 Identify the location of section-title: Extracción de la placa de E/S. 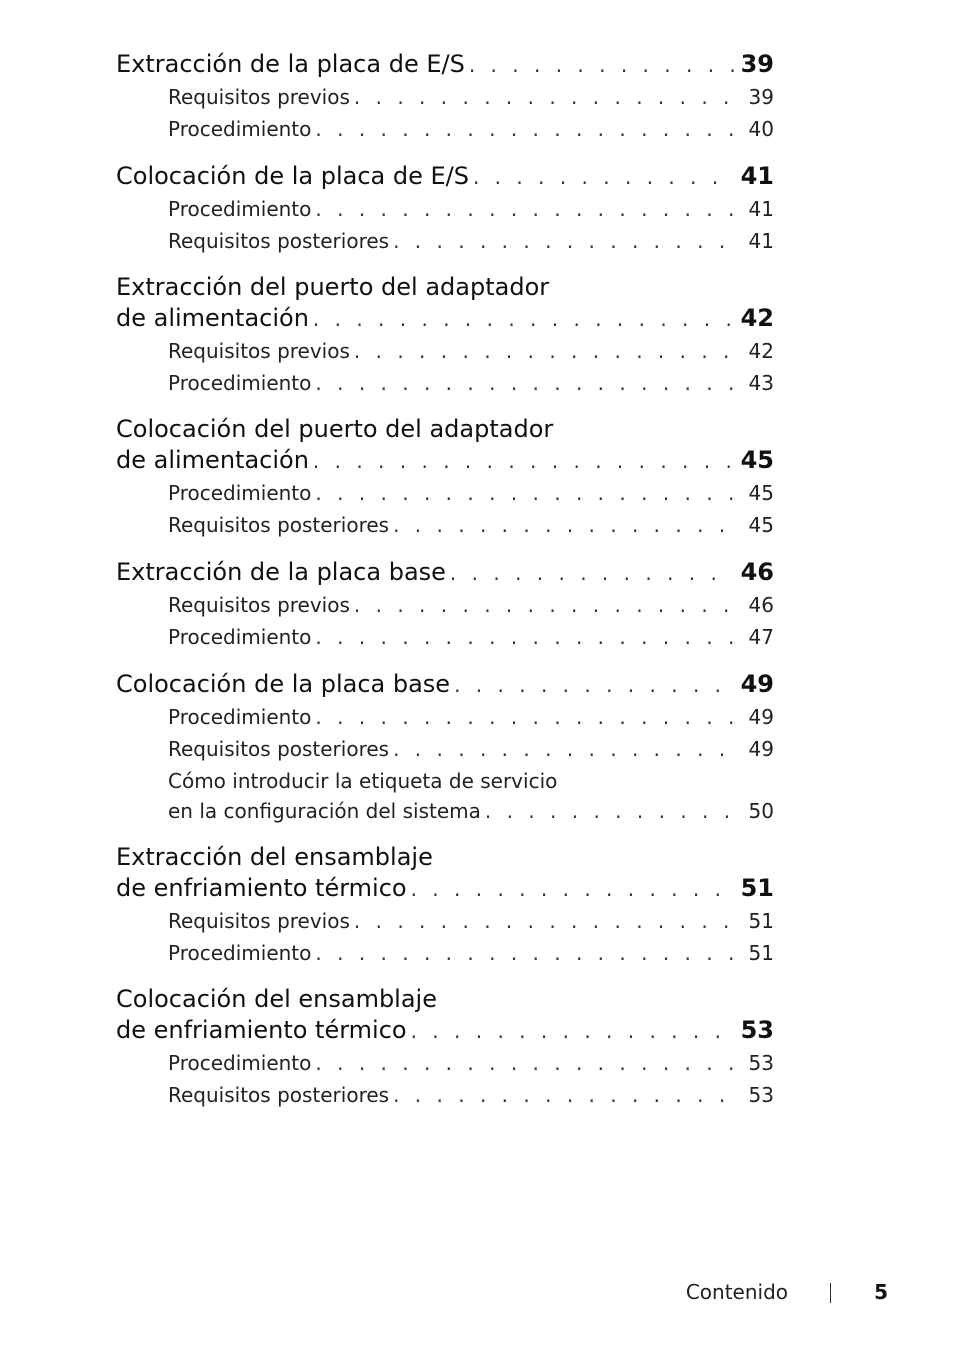
(290, 64).